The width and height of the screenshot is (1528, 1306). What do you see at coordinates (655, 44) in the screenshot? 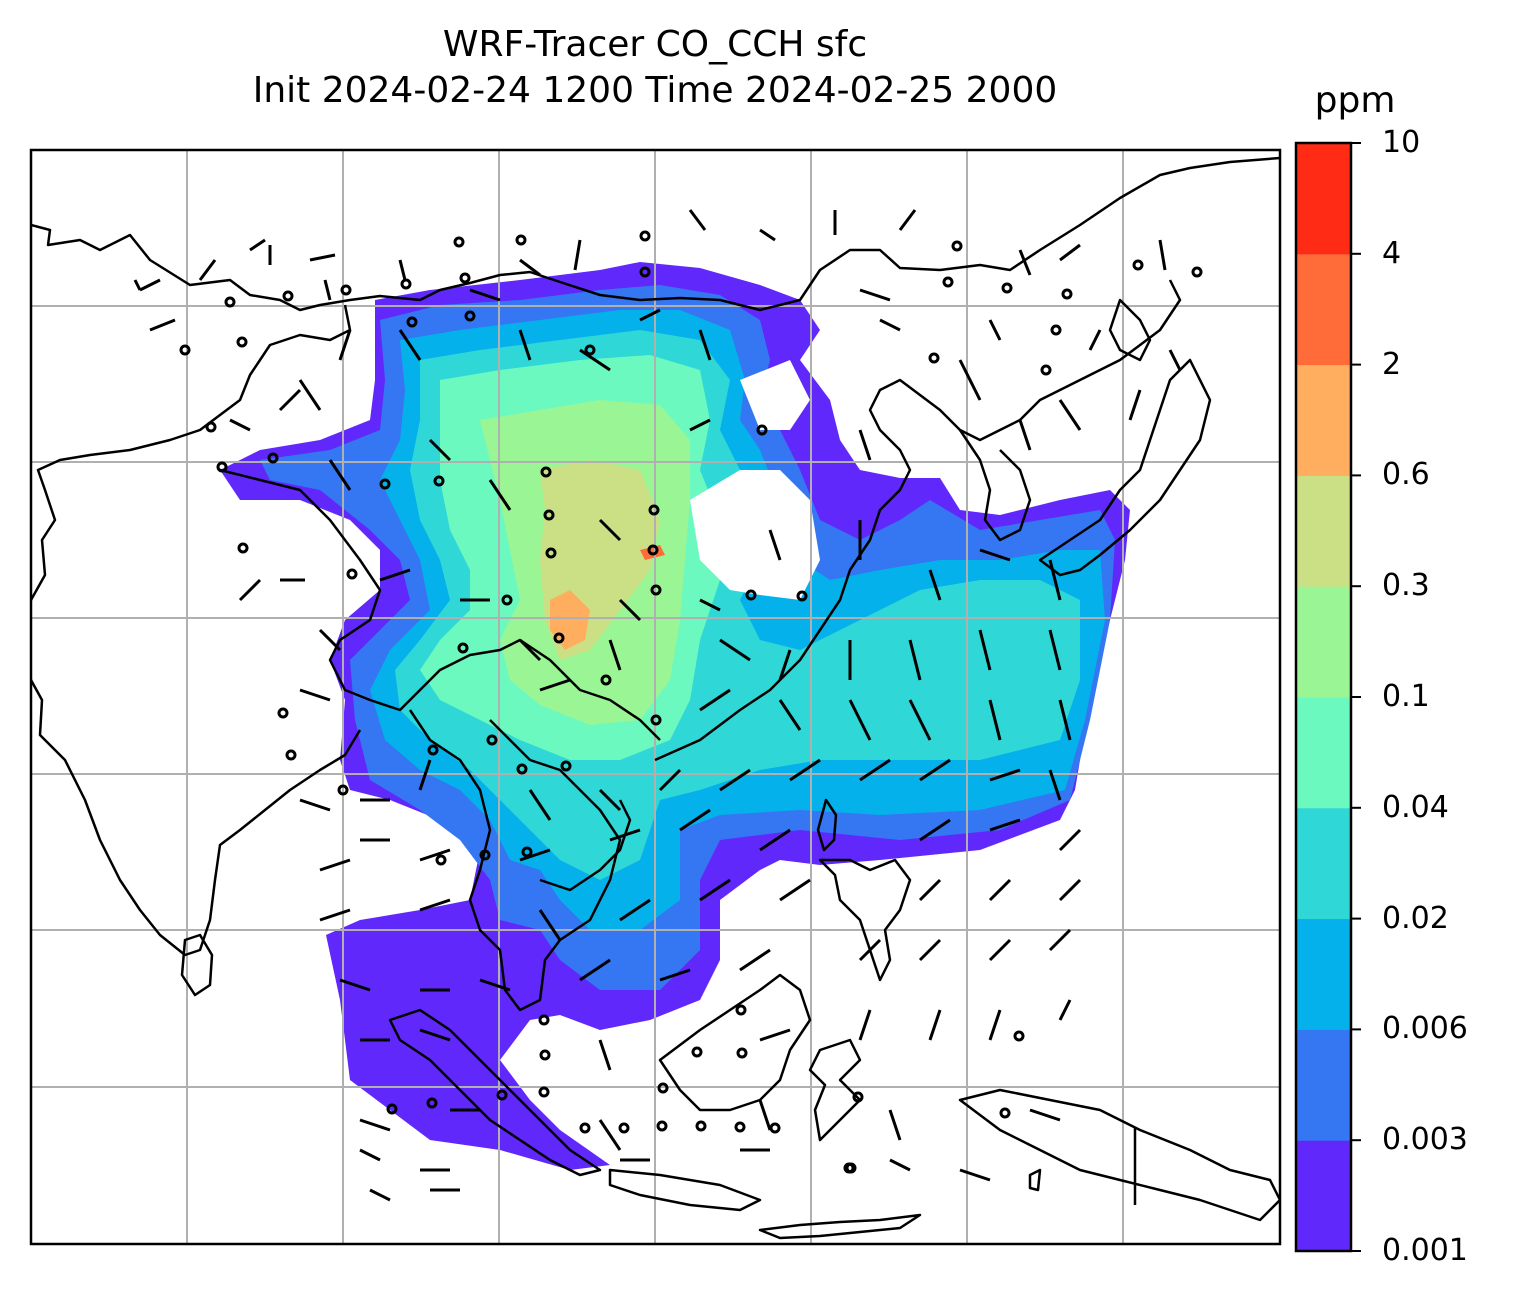
I see `title-line-1: WRF-Tracer CO_CCH sfc` at bounding box center [655, 44].